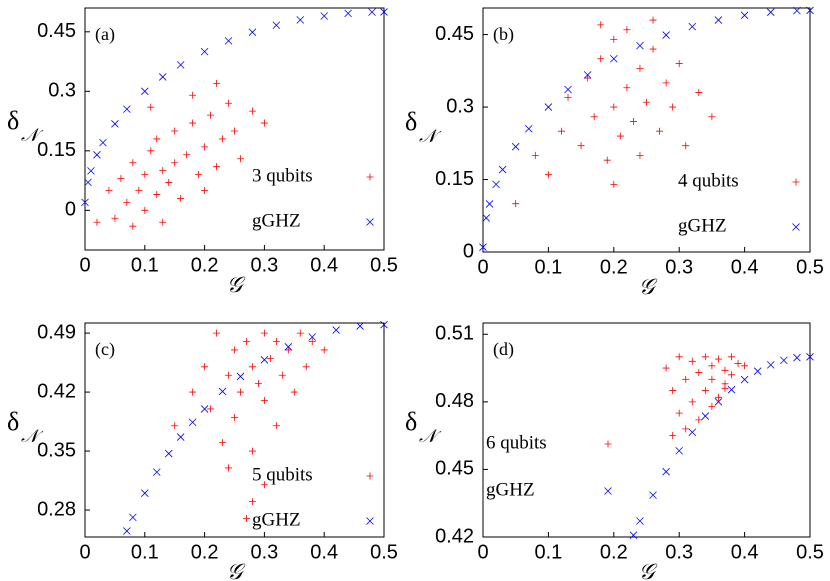 The height and width of the screenshot is (581, 830). What do you see at coordinates (145, 265) in the screenshot?
I see `x-tick-label: 0.1` at bounding box center [145, 265].